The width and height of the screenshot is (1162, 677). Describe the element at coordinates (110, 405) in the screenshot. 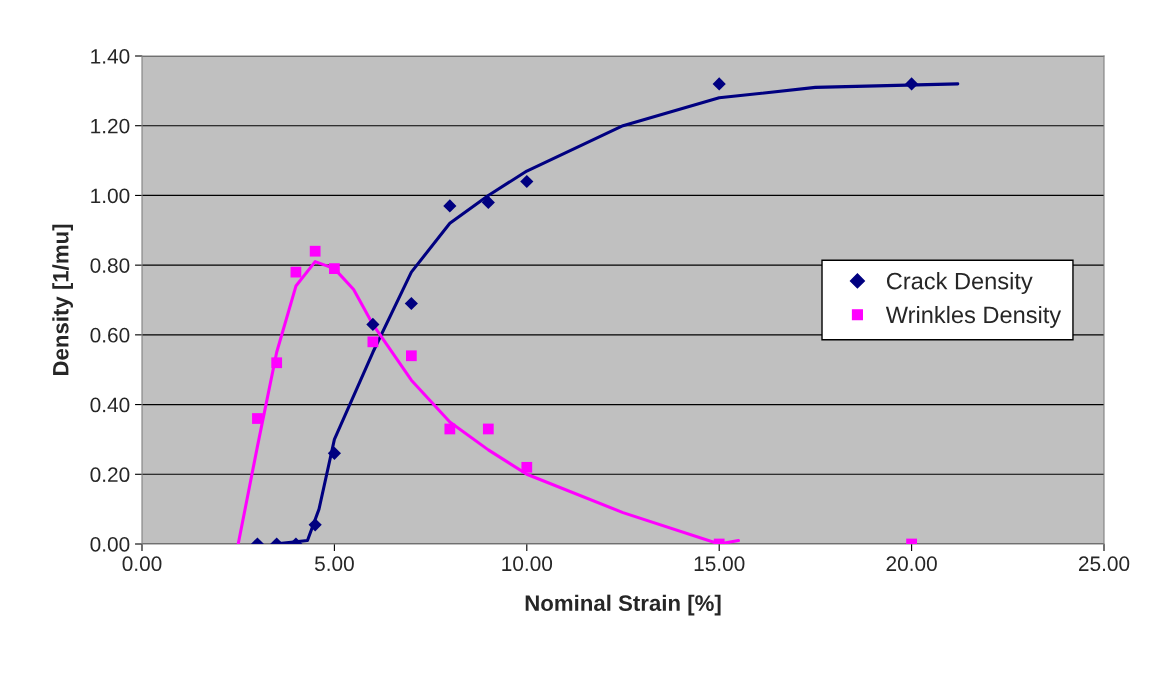

I see `y-tick-label: 0.40` at that location.